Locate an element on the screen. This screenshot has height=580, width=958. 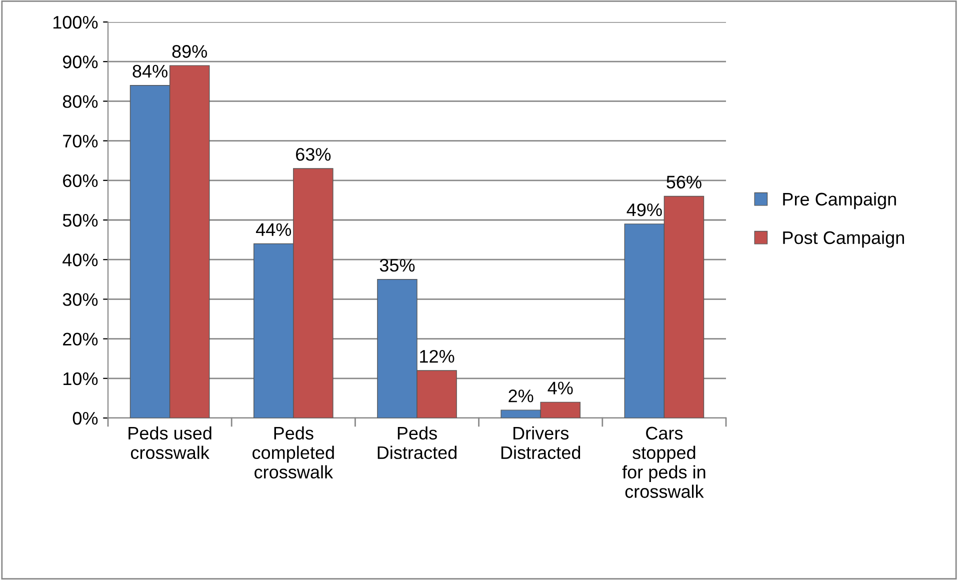
x-tick-label: Peds used crosswalk is located at coordinates (170, 443).